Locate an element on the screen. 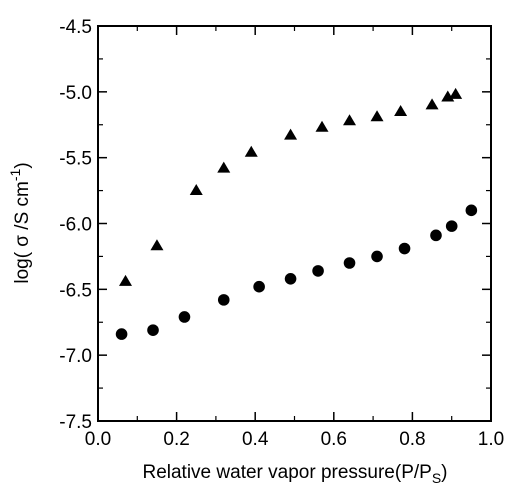  x-tick-label: 0.8 is located at coordinates (412, 439).